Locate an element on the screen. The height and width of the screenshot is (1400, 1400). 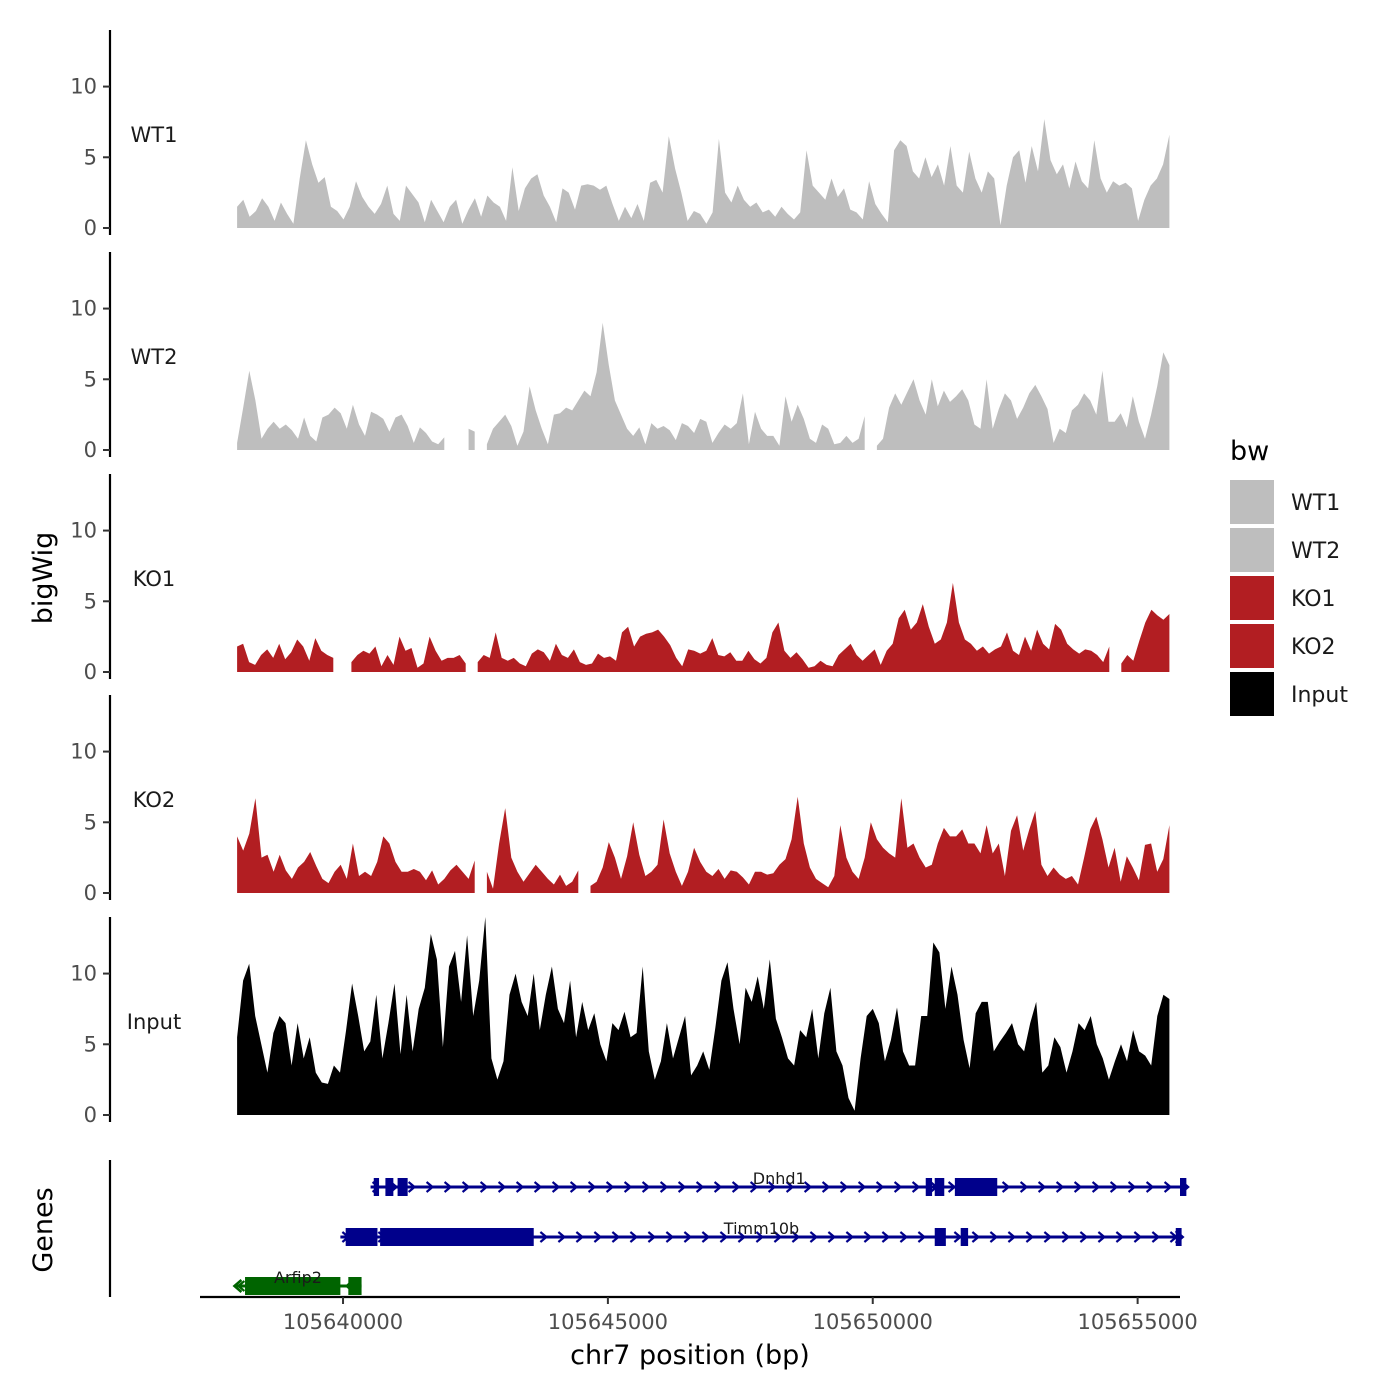
legend-key-wt1 is located at coordinates (1252, 502).